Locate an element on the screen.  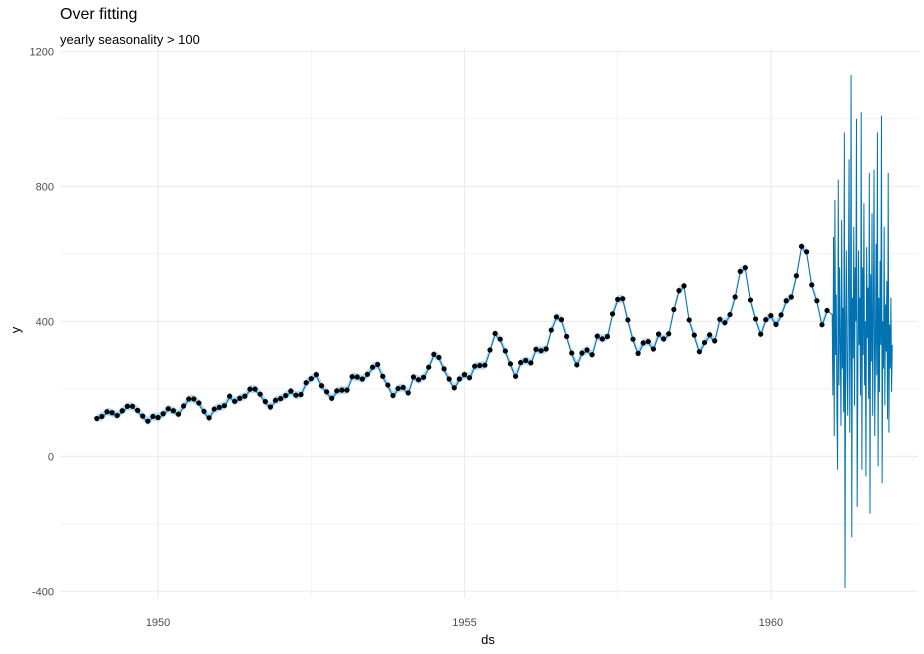
y-tick-label: 1200 is located at coordinates (42, 52).